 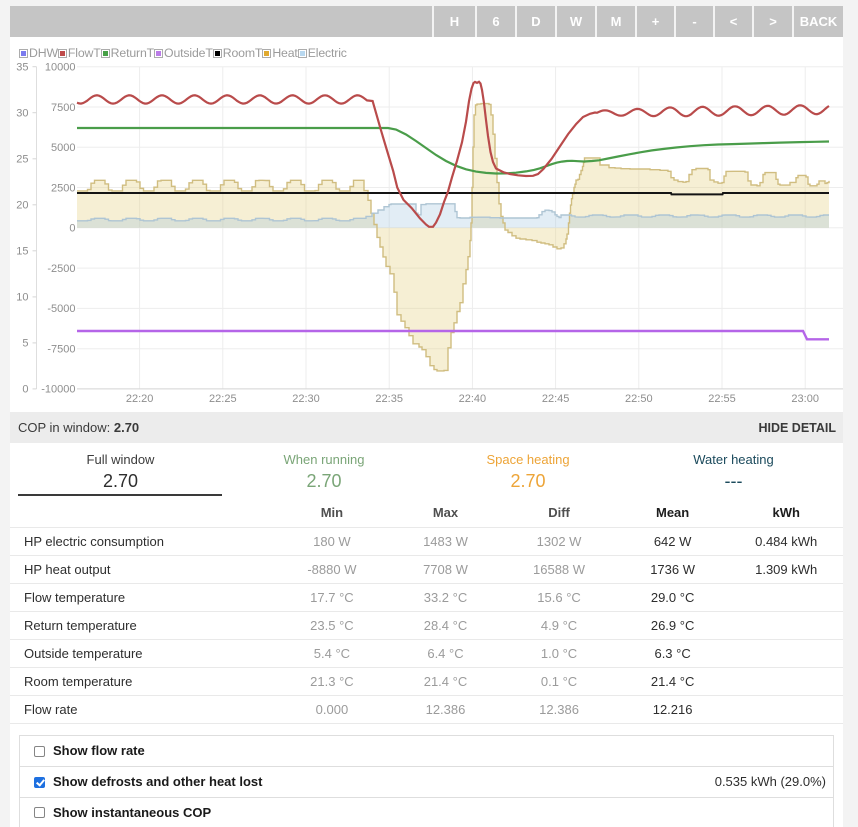 I want to click on svg-text: 30, so click(x=22, y=114).